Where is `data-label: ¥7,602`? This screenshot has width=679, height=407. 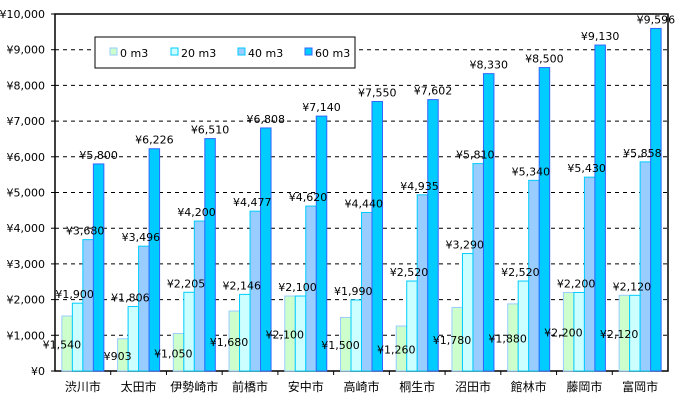
data-label: ¥7,602 is located at coordinates (433, 91).